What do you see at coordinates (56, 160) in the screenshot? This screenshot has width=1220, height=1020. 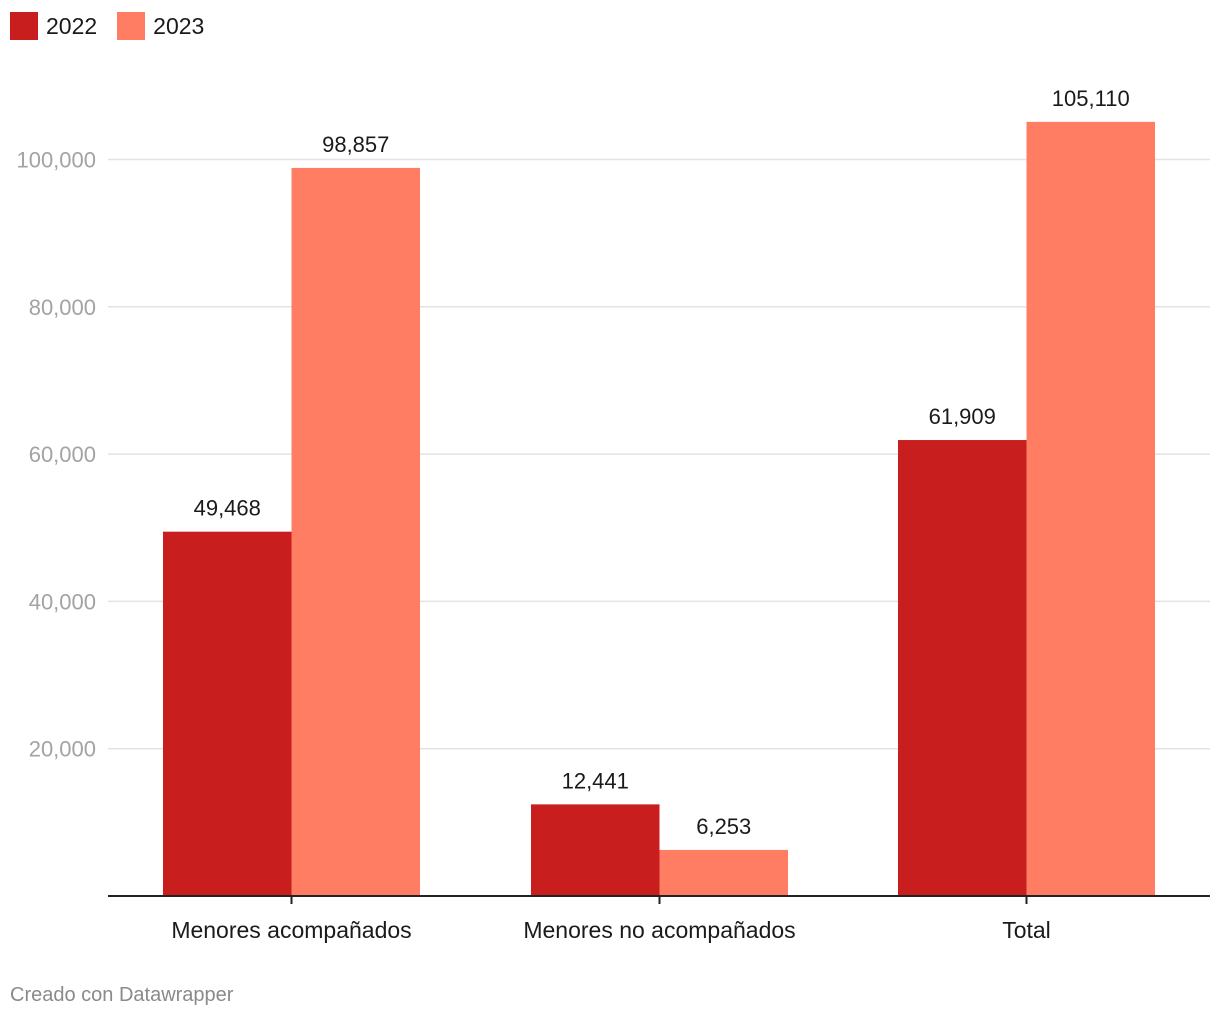 I see `y-tick-label: 100,000` at bounding box center [56, 160].